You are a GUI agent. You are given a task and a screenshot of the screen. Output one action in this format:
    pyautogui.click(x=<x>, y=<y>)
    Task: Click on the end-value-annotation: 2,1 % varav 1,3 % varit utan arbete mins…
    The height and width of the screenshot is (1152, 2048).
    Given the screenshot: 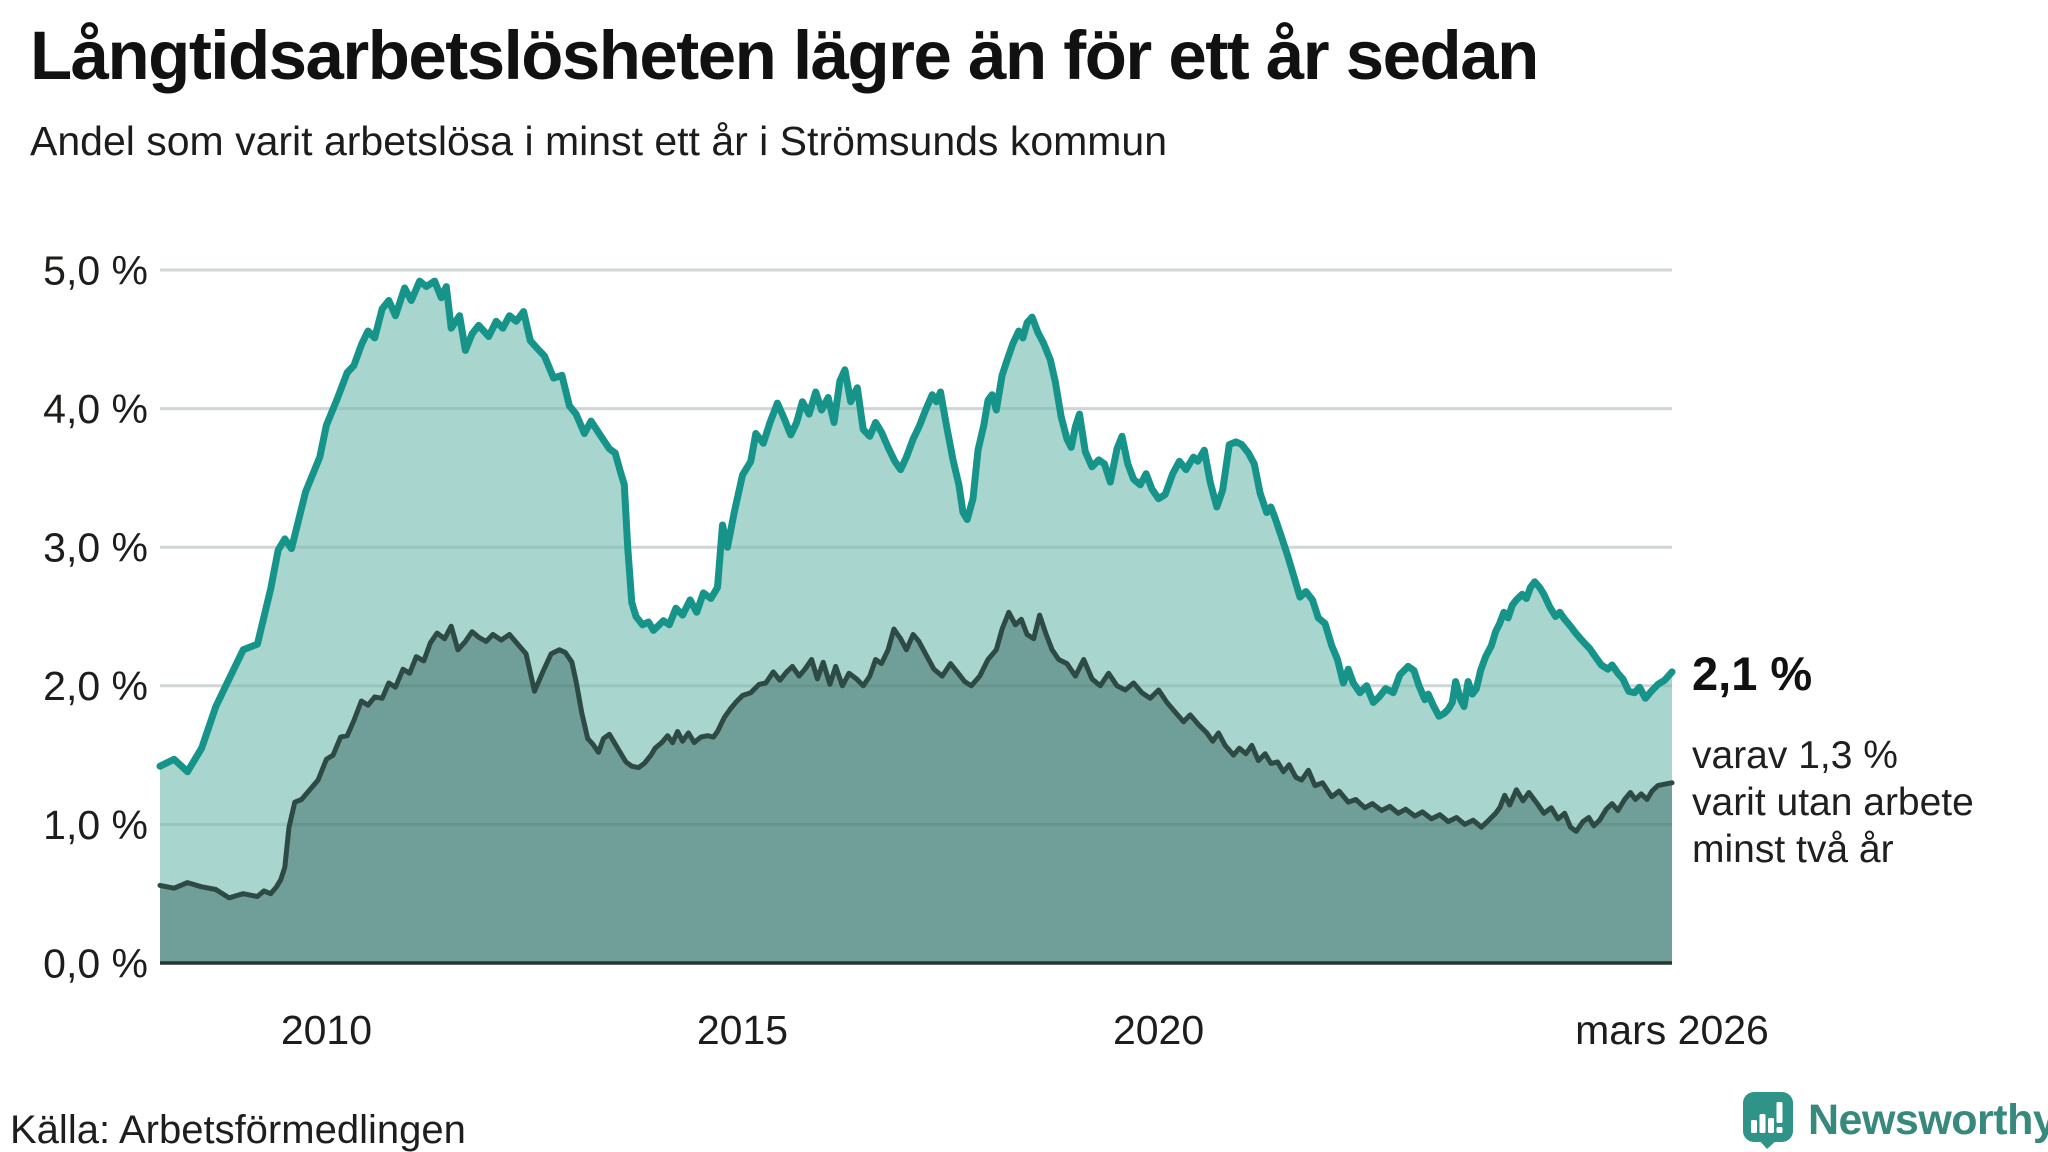 What is the action you would take?
    pyautogui.click(x=1867, y=760)
    